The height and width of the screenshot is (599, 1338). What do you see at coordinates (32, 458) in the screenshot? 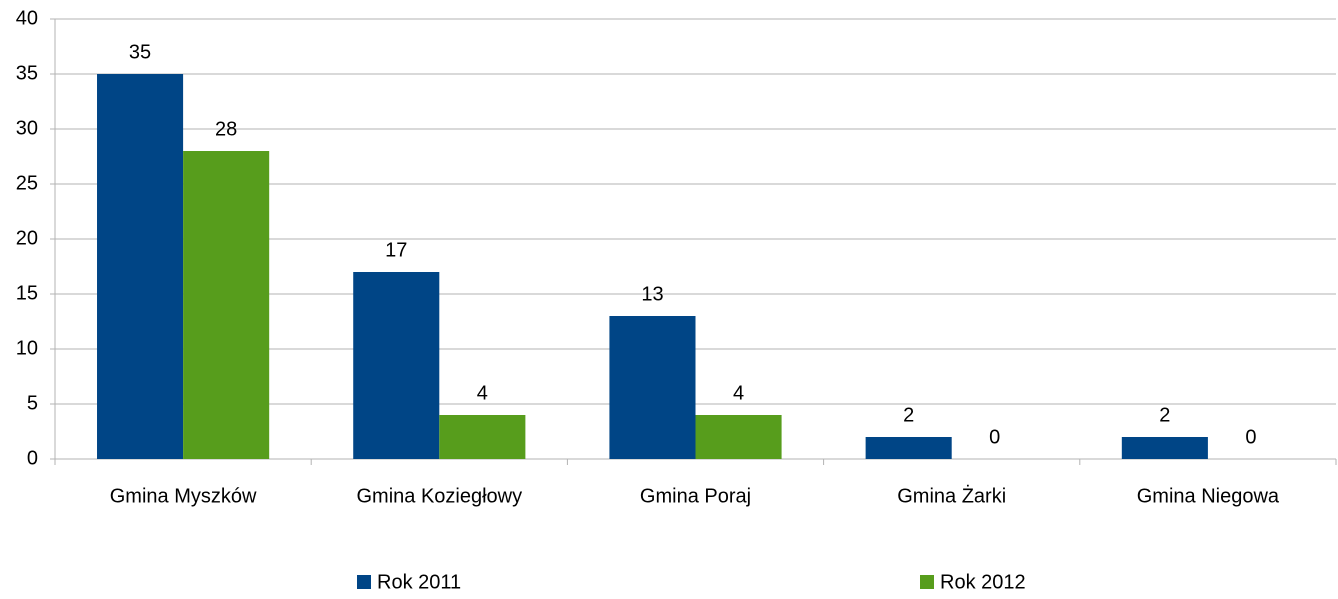
I see `y-tick-label: 0` at bounding box center [32, 458].